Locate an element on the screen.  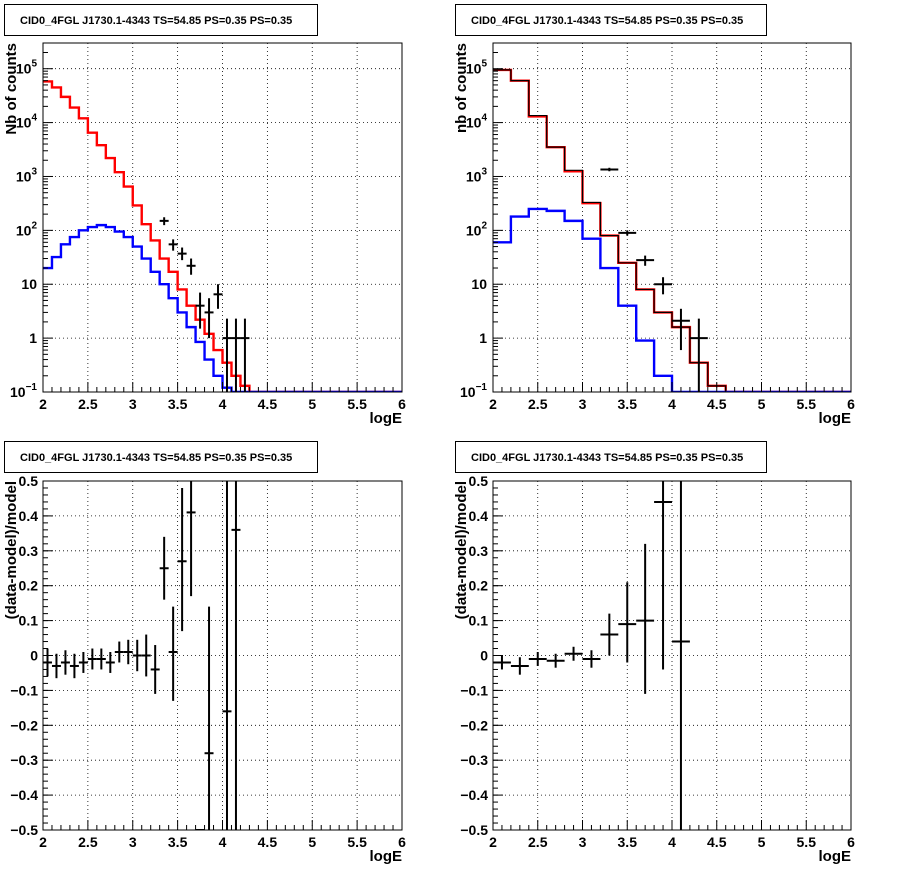
y-axis-label: Nb of counts is located at coordinates (11, 89).